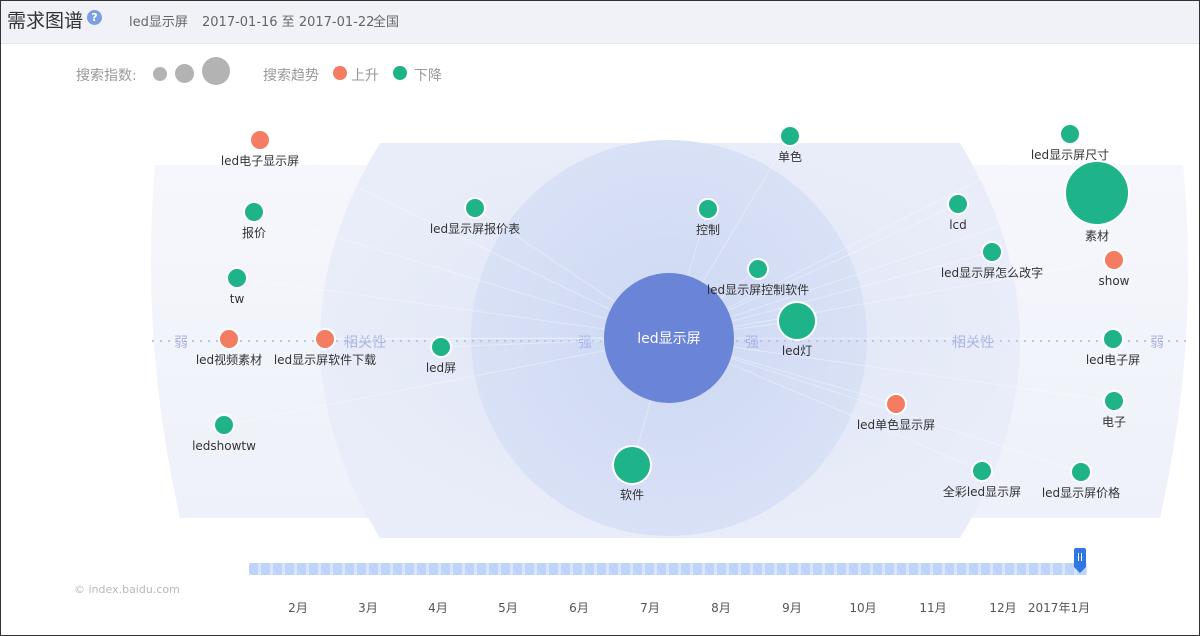  Describe the element at coordinates (325, 360) in the screenshot. I see `keyword-label: led显示屏软件下载` at that location.